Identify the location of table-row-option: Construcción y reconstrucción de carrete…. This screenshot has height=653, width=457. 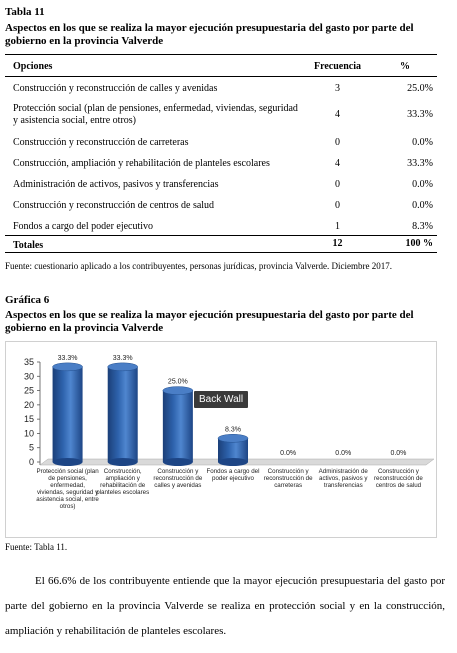
(101, 142).